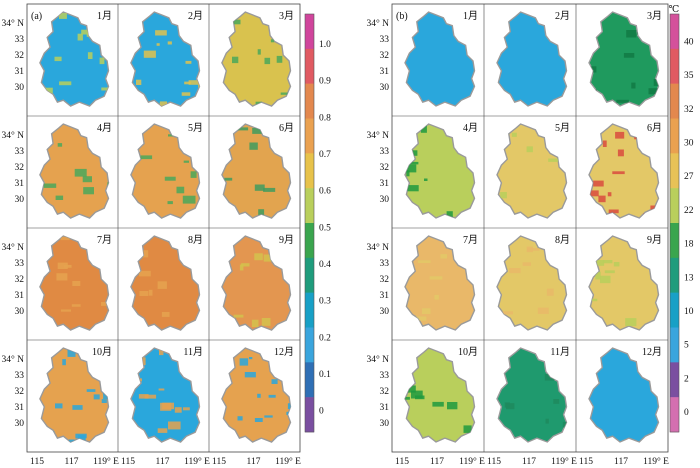  What do you see at coordinates (686, 379) in the screenshot?
I see `legend-tick: 2` at bounding box center [686, 379].